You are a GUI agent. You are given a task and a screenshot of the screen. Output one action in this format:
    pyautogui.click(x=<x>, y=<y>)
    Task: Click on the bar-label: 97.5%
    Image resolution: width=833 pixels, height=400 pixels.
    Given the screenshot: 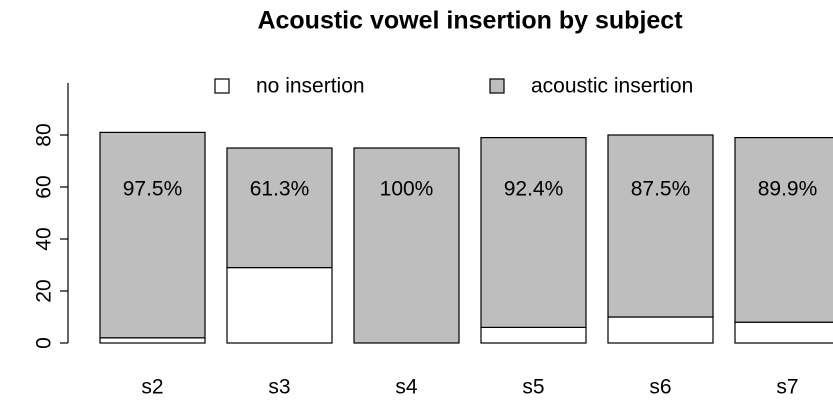 What is the action you would take?
    pyautogui.click(x=153, y=189)
    